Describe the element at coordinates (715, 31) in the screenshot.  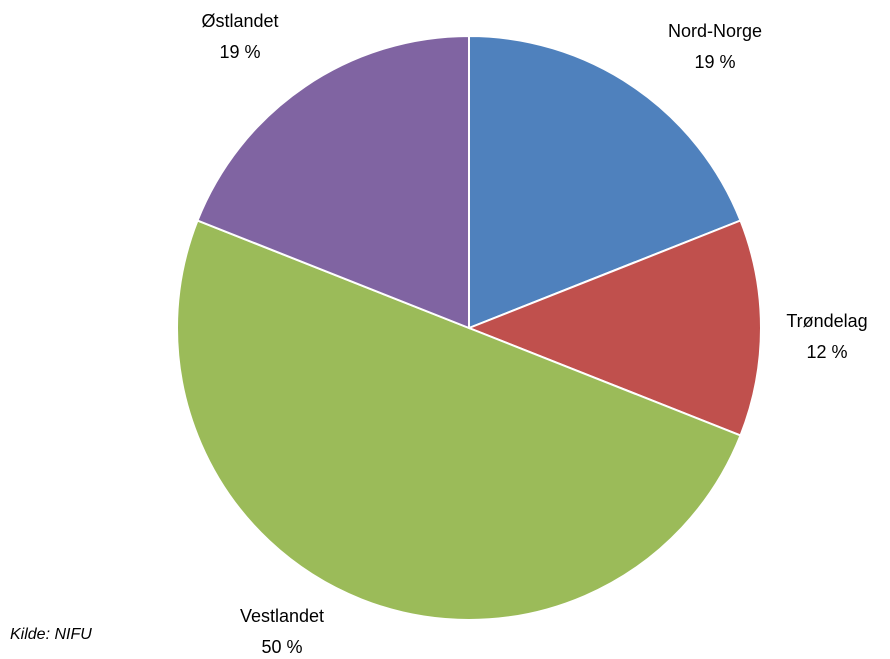
I see `slice-label: Nord-Norge` at that location.